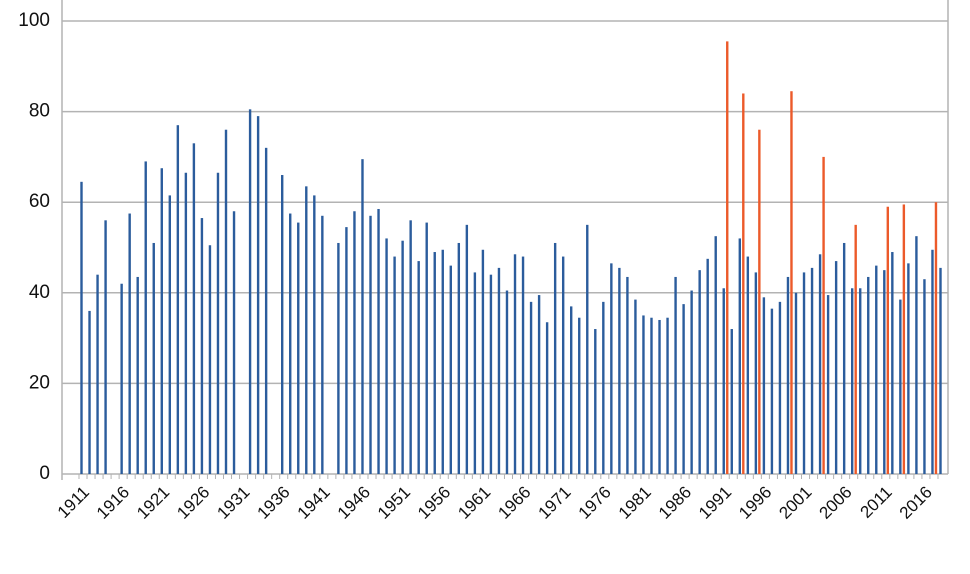  Describe the element at coordinates (354, 503) in the screenshot. I see `x-tick-label: 1946` at that location.